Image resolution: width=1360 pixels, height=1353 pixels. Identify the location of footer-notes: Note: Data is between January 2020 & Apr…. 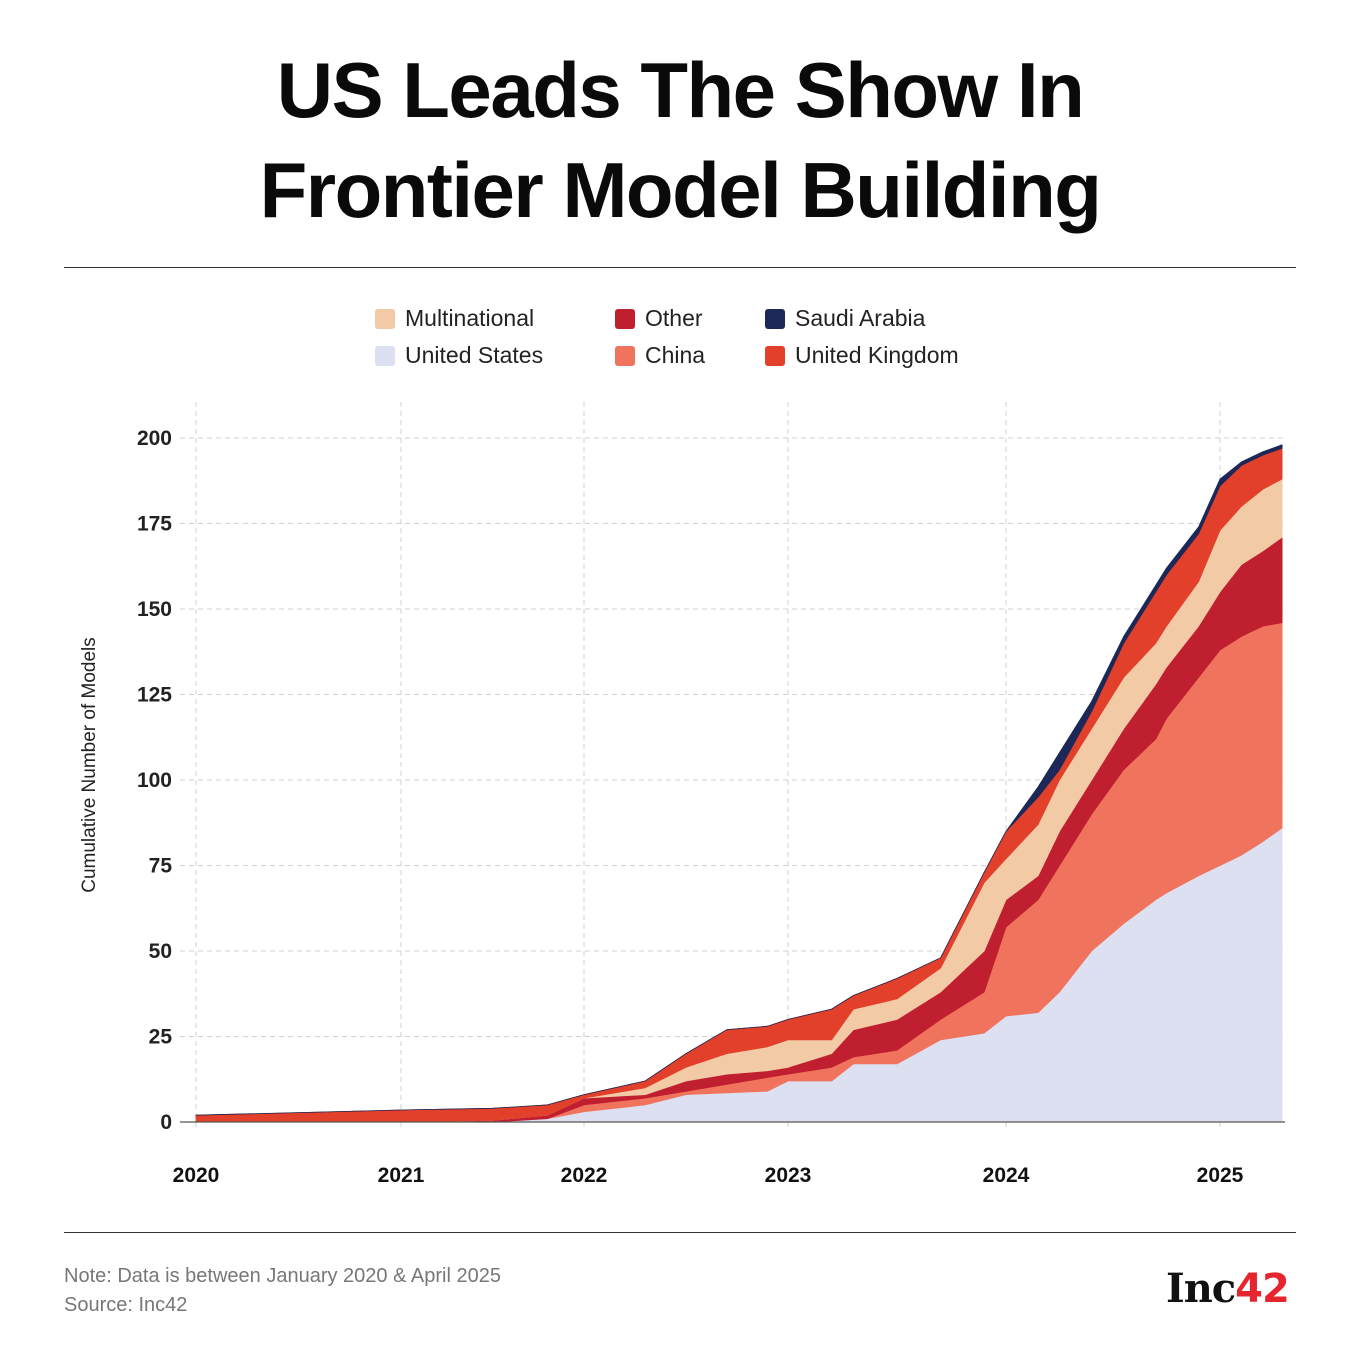
(282, 1291).